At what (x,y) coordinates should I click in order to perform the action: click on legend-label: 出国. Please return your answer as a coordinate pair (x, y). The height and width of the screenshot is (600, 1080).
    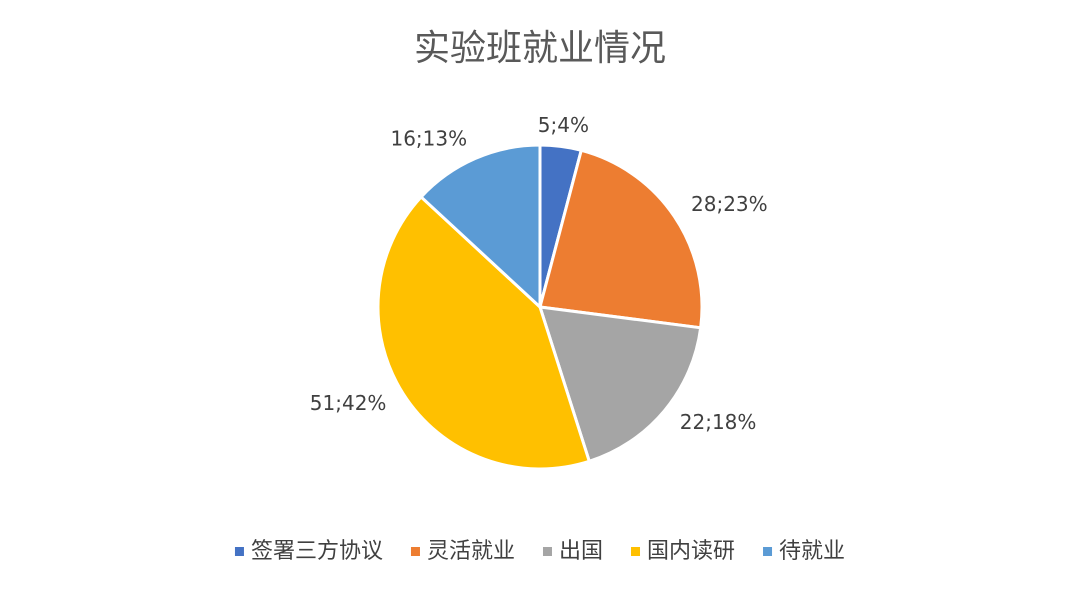
    Looking at the image, I should click on (581, 551).